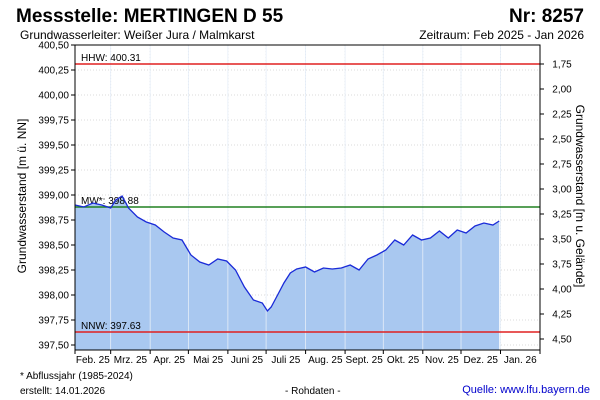  What do you see at coordinates (520, 360) in the screenshot?
I see `x-tick-label: Jan. 26` at bounding box center [520, 360].